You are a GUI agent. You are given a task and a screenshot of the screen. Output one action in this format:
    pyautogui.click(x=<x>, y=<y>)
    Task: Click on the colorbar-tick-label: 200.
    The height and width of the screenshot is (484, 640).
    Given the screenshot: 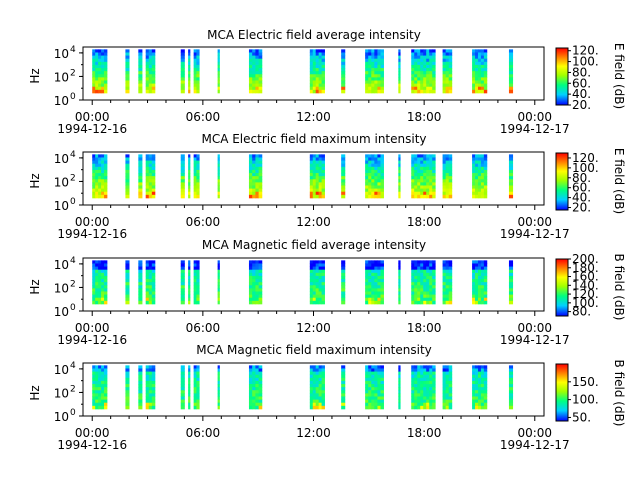 What is the action you would take?
    pyautogui.click(x=585, y=259)
    